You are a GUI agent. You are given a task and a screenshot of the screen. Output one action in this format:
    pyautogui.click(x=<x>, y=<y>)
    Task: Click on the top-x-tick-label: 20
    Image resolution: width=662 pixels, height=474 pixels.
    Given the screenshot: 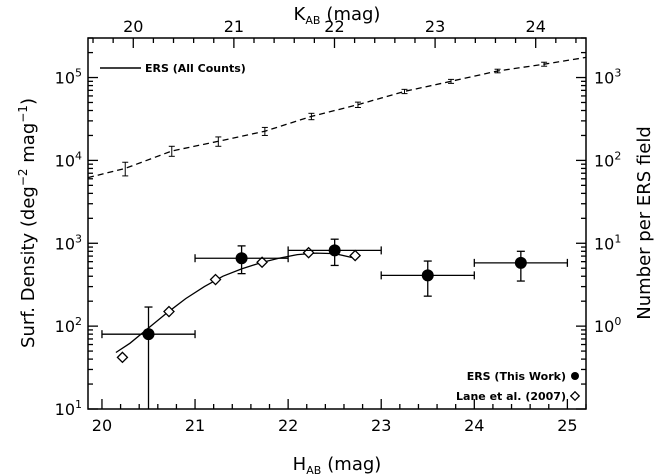 What is the action you would take?
    pyautogui.click(x=133, y=26)
    